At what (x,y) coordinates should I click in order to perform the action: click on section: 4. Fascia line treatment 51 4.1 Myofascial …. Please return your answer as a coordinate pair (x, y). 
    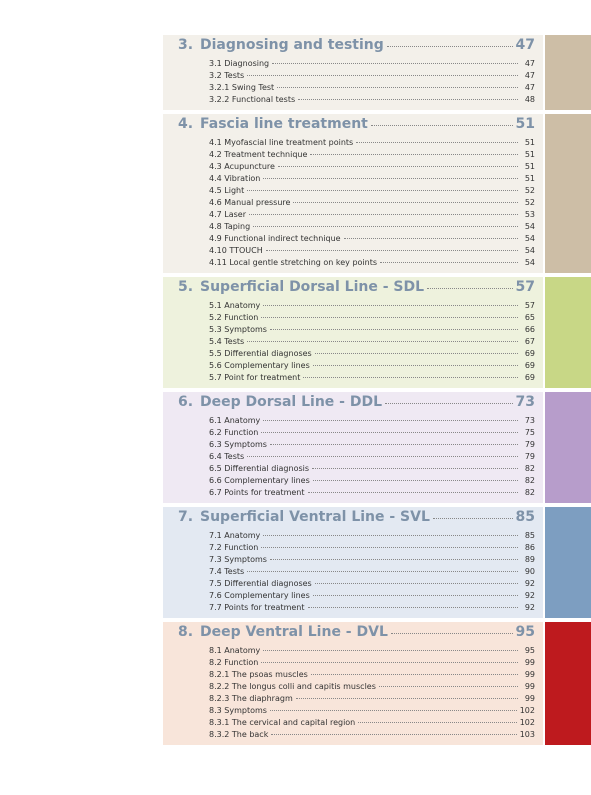
    Looking at the image, I should click on (377, 193).